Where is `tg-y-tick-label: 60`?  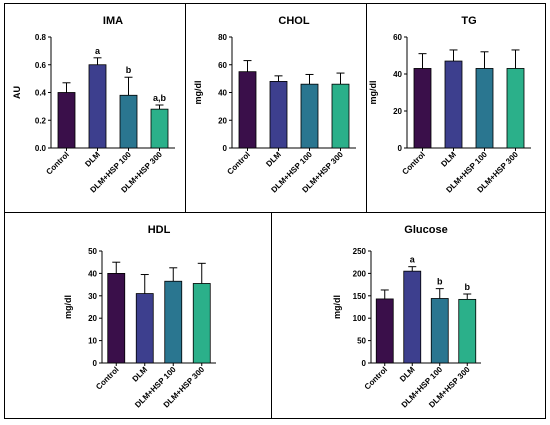
tg-y-tick-label: 60 is located at coordinates (397, 37).